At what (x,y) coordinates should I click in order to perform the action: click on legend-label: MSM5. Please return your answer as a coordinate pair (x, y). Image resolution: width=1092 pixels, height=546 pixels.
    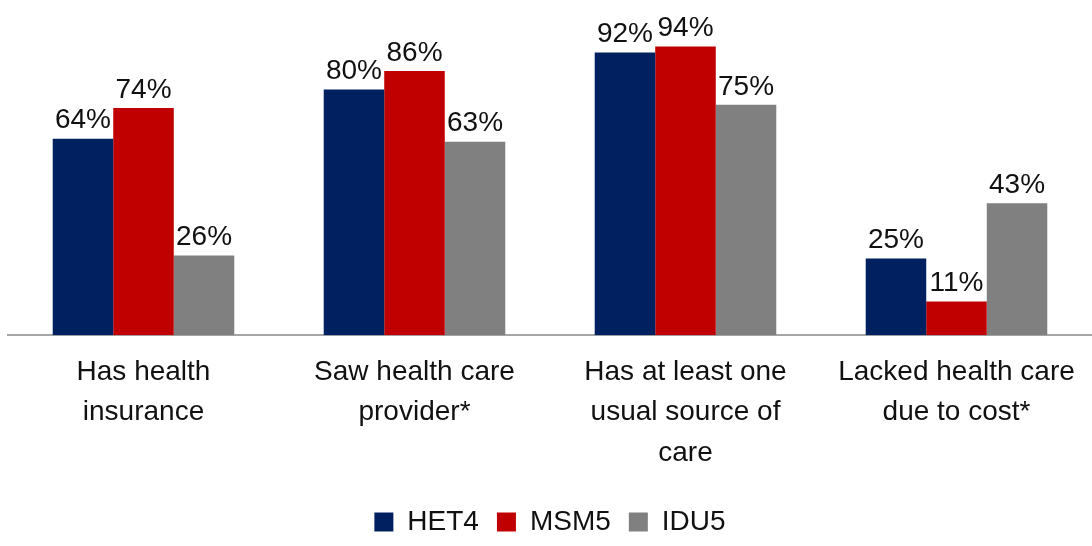
    Looking at the image, I should click on (570, 520).